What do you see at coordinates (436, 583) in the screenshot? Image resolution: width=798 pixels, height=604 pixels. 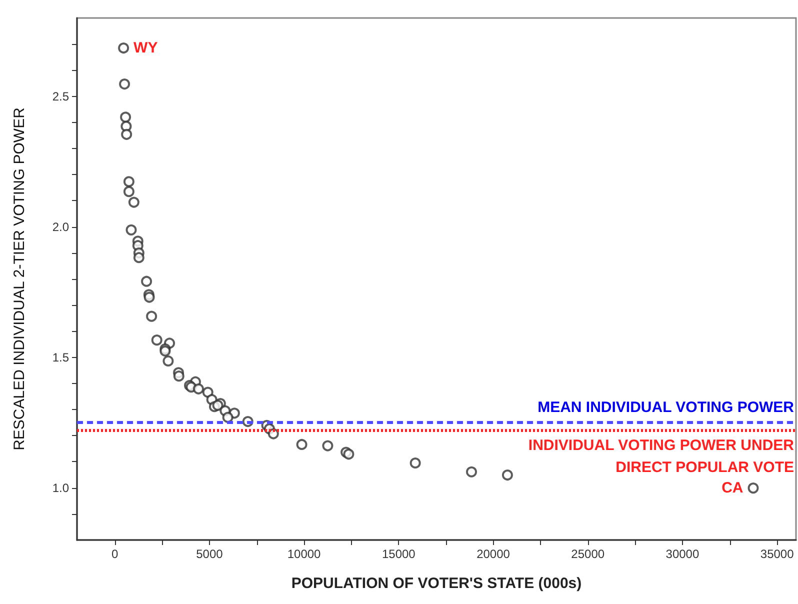 I see `x-axis-title: POPULATION OF VOTER'S STATE (000s)` at bounding box center [436, 583].